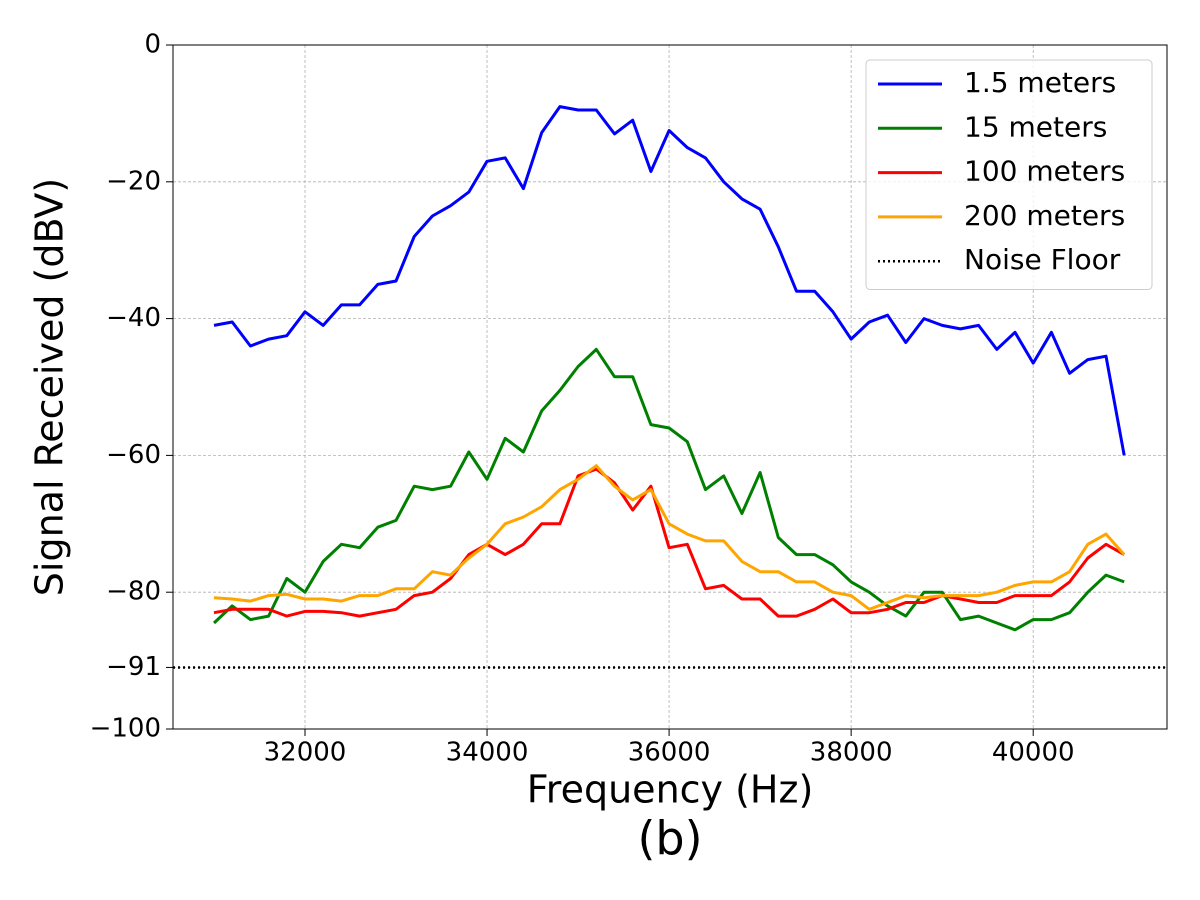 The width and height of the screenshot is (1200, 900). I want to click on y-axis-label: Signal Received (dBV), so click(50, 387).